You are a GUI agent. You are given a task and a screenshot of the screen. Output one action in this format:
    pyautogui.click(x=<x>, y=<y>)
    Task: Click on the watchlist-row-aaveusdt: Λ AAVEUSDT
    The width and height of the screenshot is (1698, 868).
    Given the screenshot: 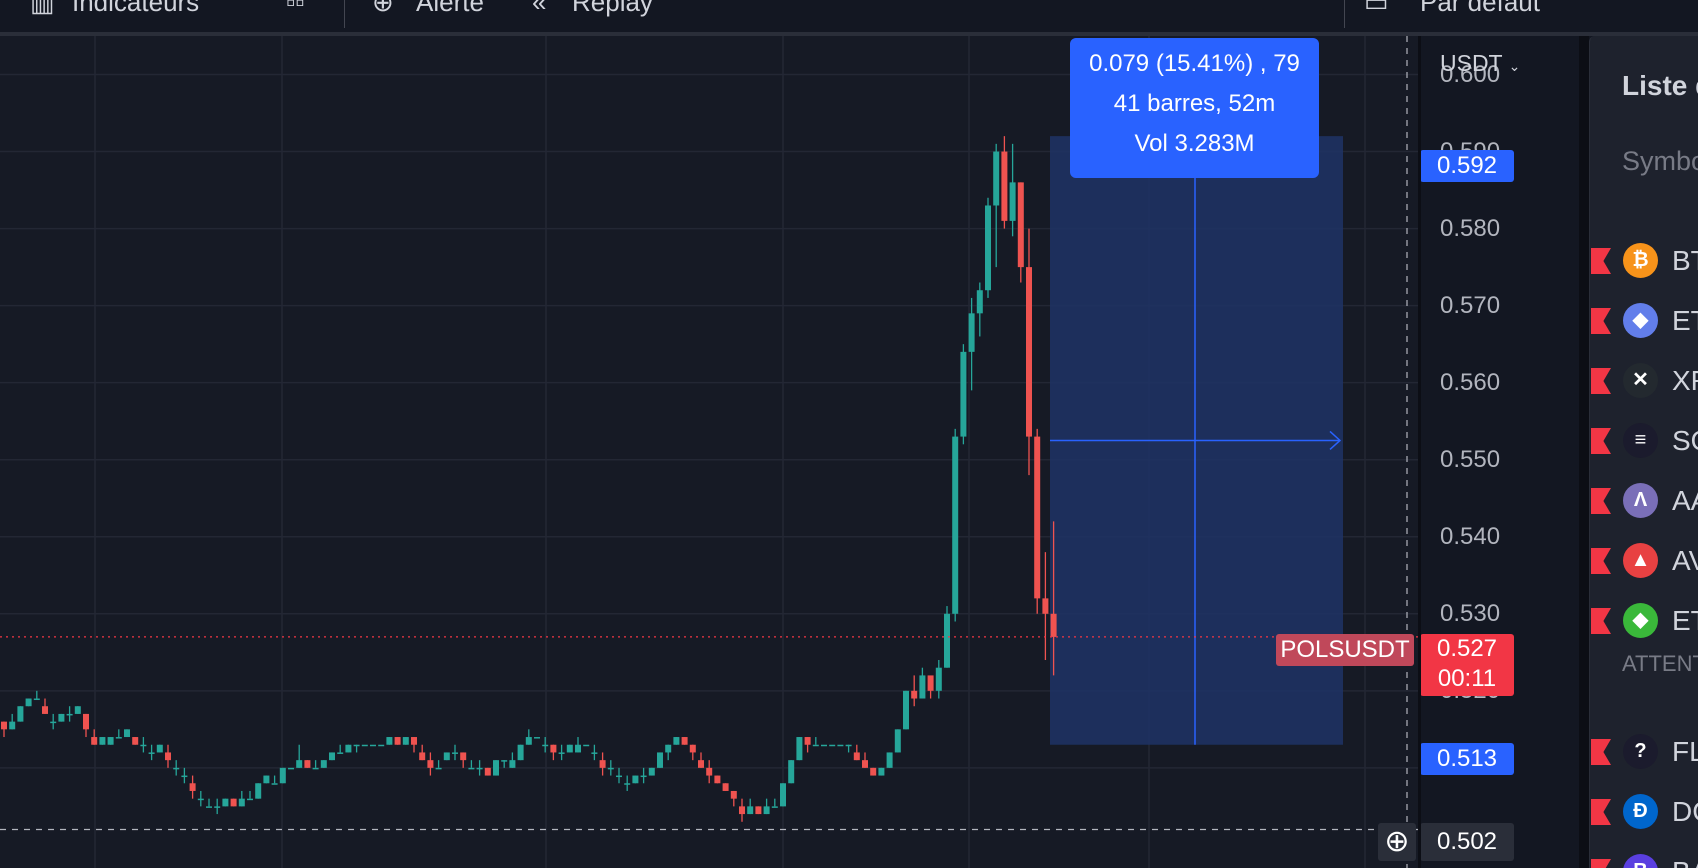 What is the action you would take?
    pyautogui.click(x=1644, y=501)
    